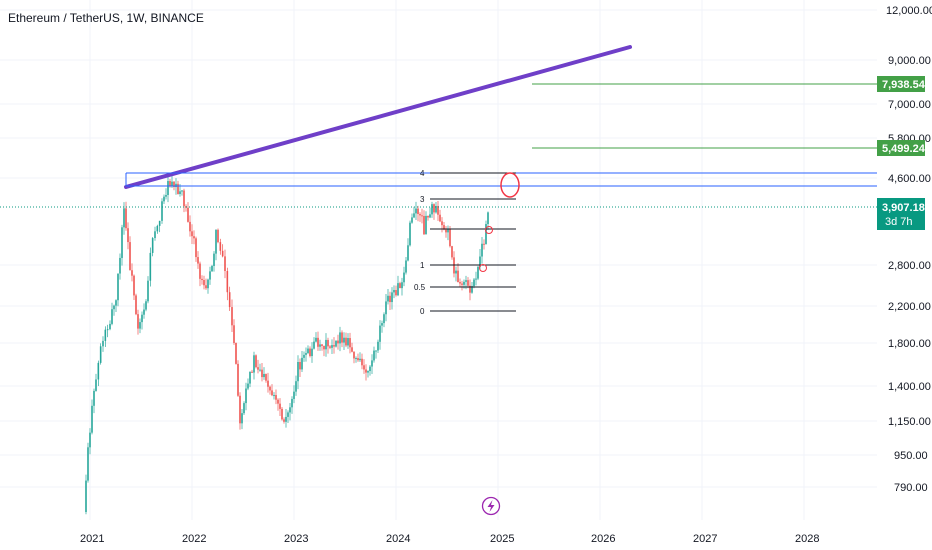 This screenshot has width=932, height=550. Describe the element at coordinates (449, 539) in the screenshot. I see `time-axis: 2021 2022 2023 2024 2025 2026 2027 2028` at that location.